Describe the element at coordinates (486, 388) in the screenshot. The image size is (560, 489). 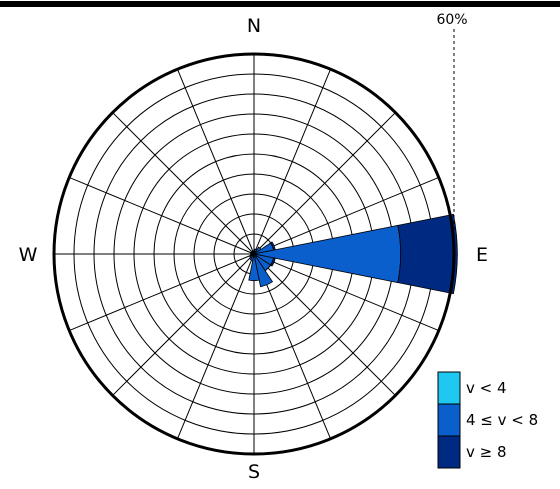
I see `legend-label-low: v < 4` at that location.